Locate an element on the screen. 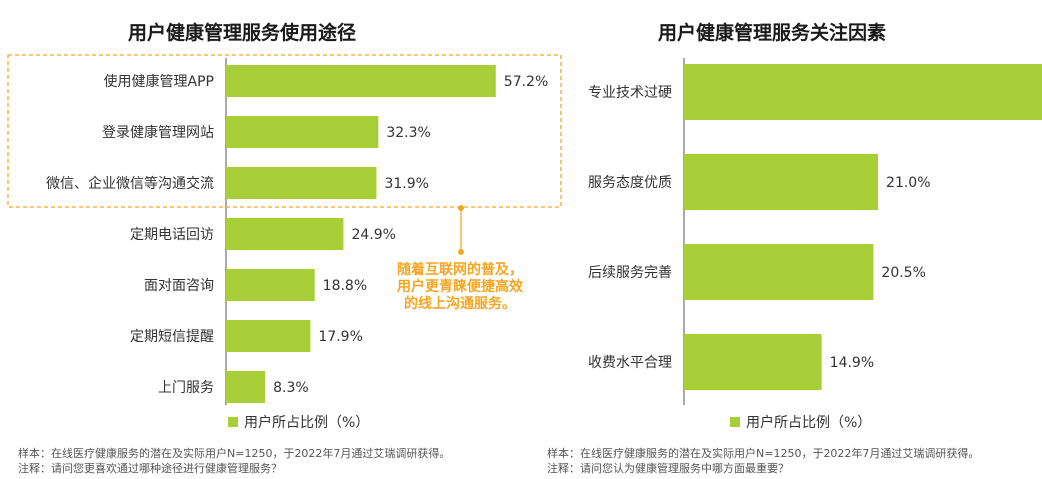 The image size is (1042, 479). category-label: 微信、企业微信等沟通交流 is located at coordinates (130, 183).